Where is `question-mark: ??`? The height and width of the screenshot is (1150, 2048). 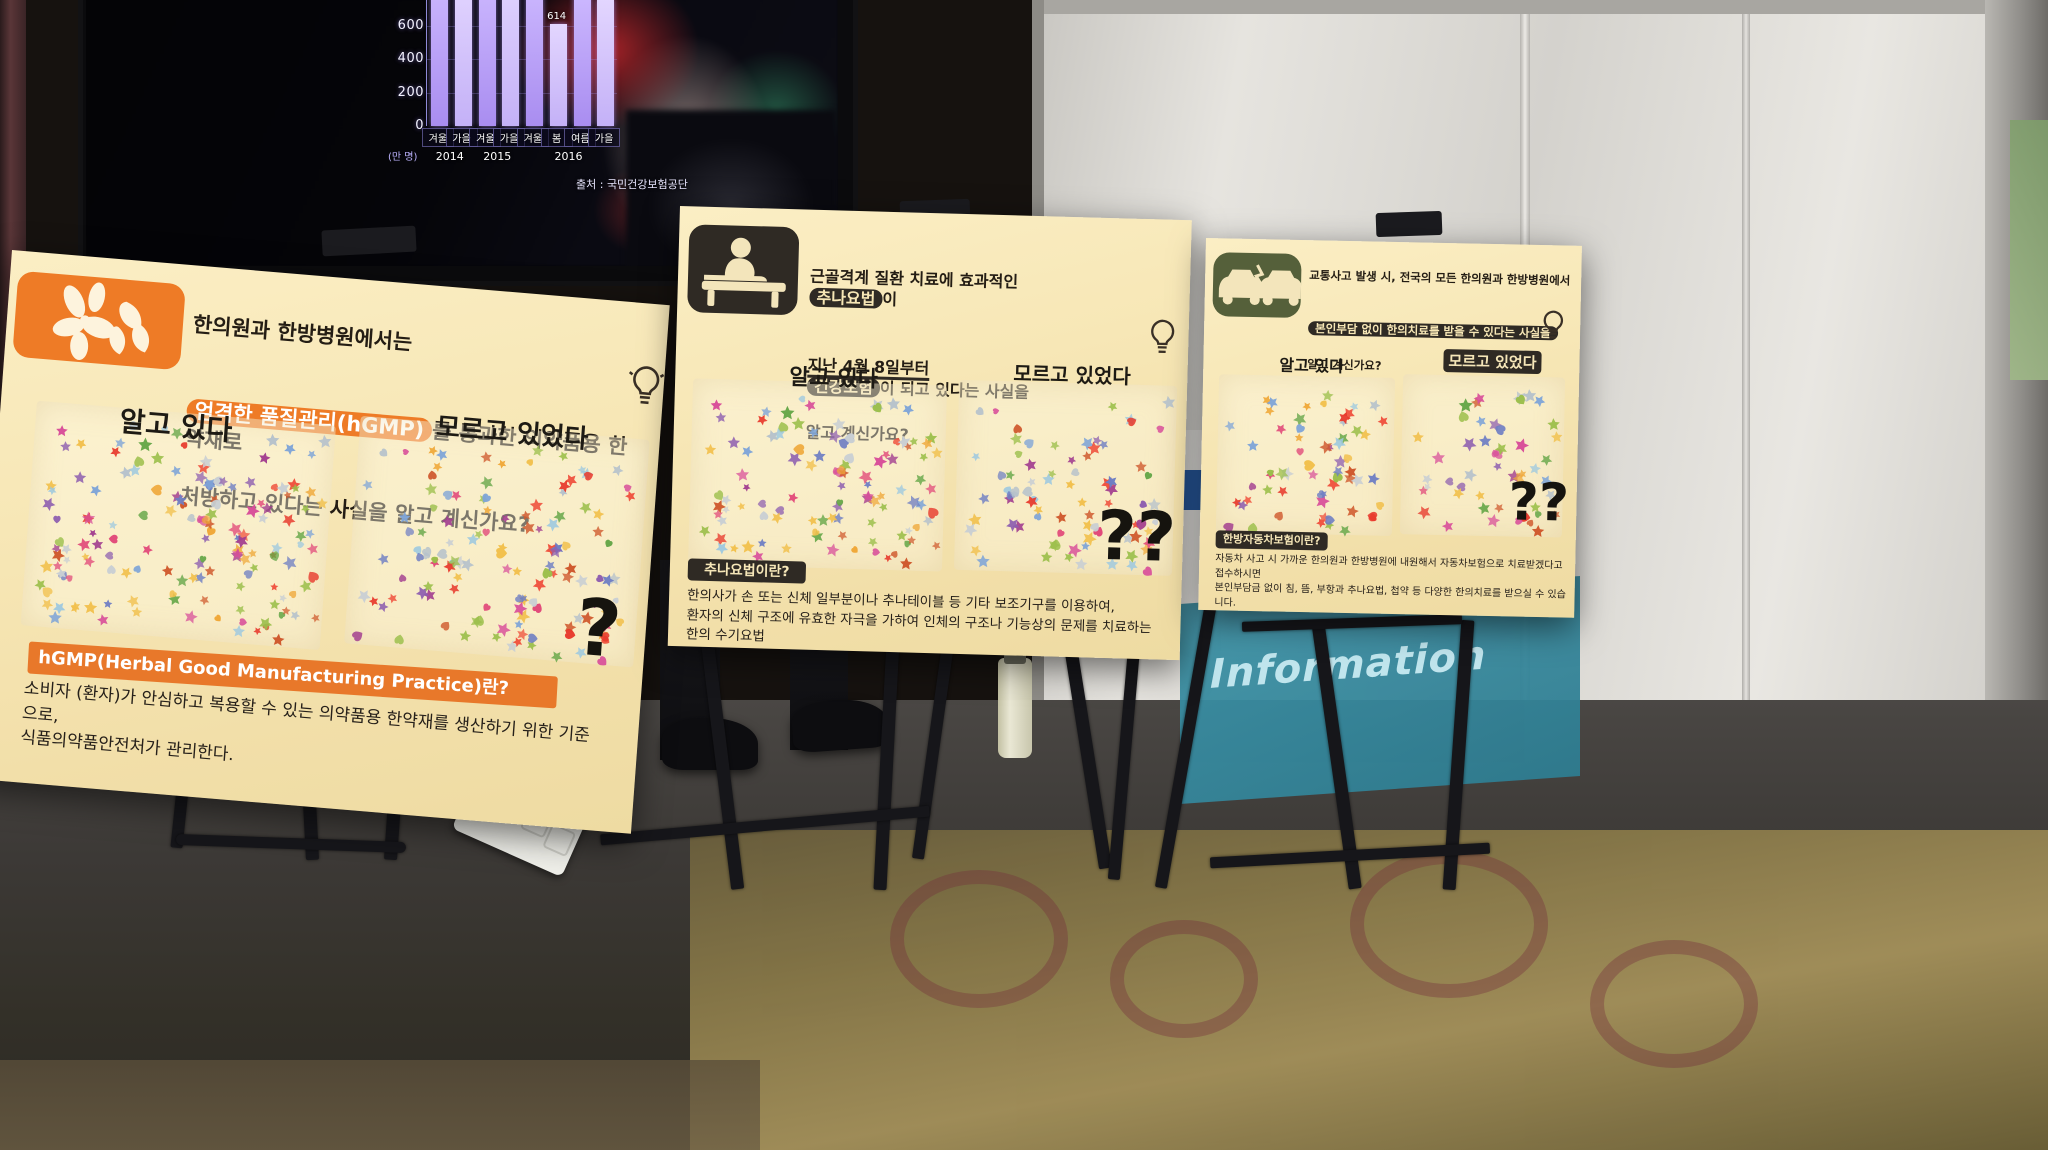
question-mark: ?? is located at coordinates (1136, 537).